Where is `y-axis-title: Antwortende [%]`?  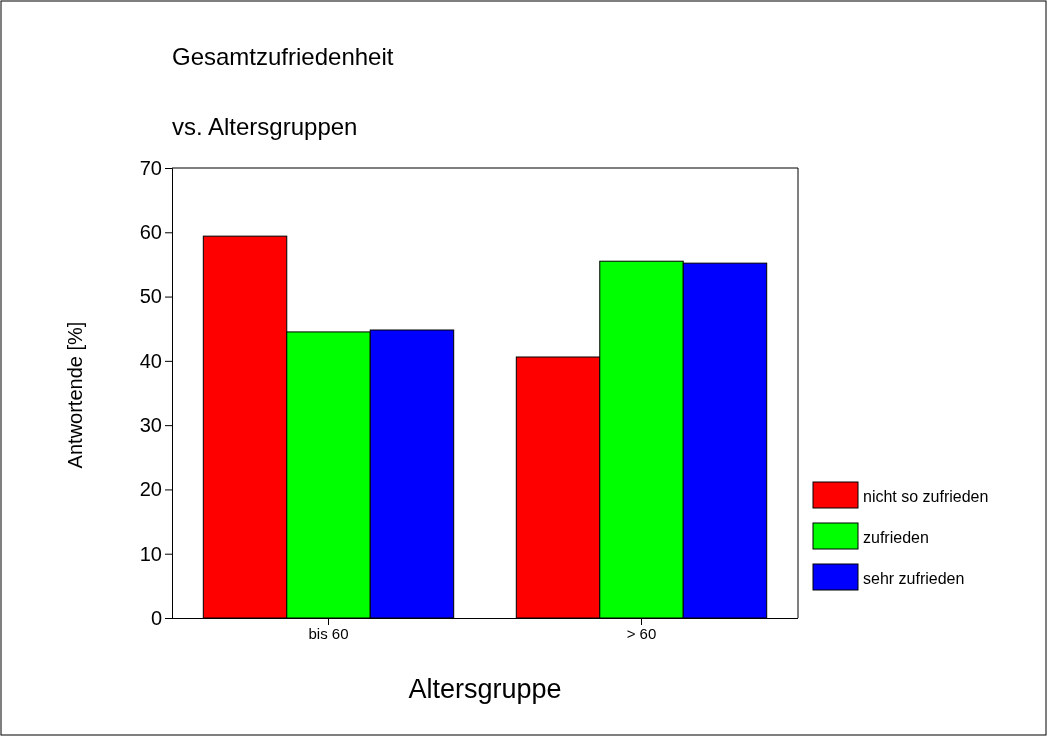
y-axis-title: Antwortende [%] is located at coordinates (75, 395).